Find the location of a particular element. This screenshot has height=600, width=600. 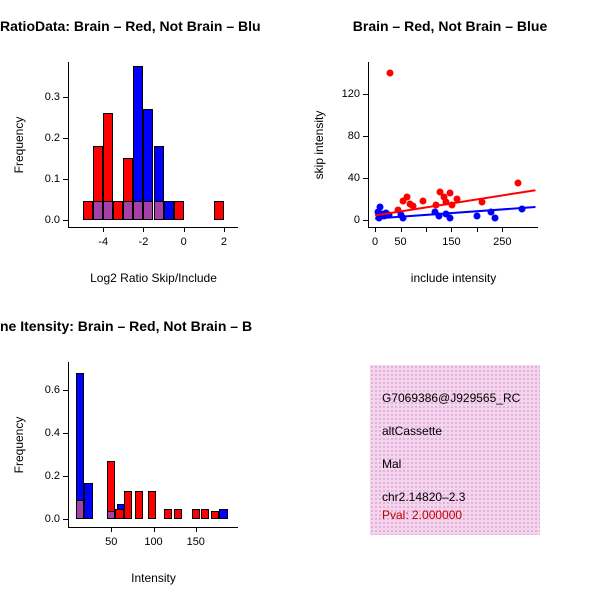

x-tick-label: 2 is located at coordinates (223, 242).